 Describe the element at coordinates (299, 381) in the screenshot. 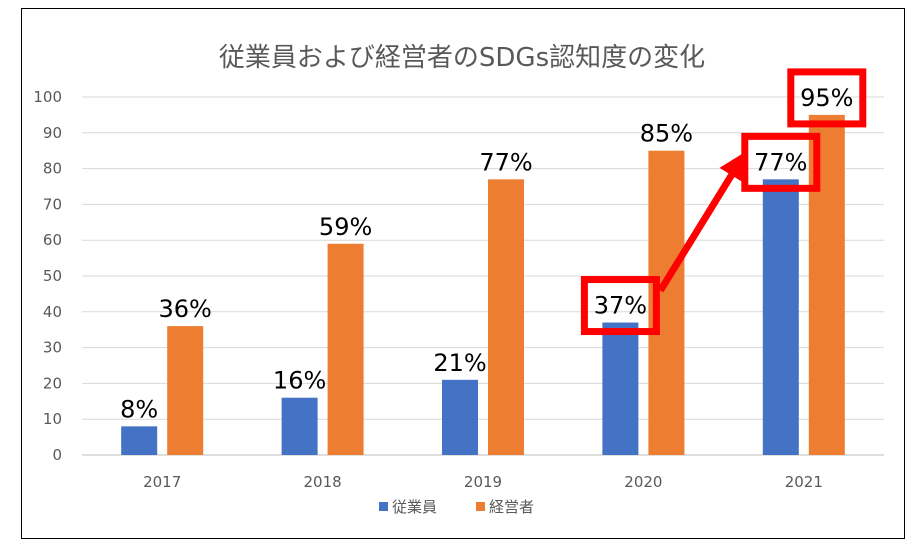

I see `data-label: 16%` at that location.